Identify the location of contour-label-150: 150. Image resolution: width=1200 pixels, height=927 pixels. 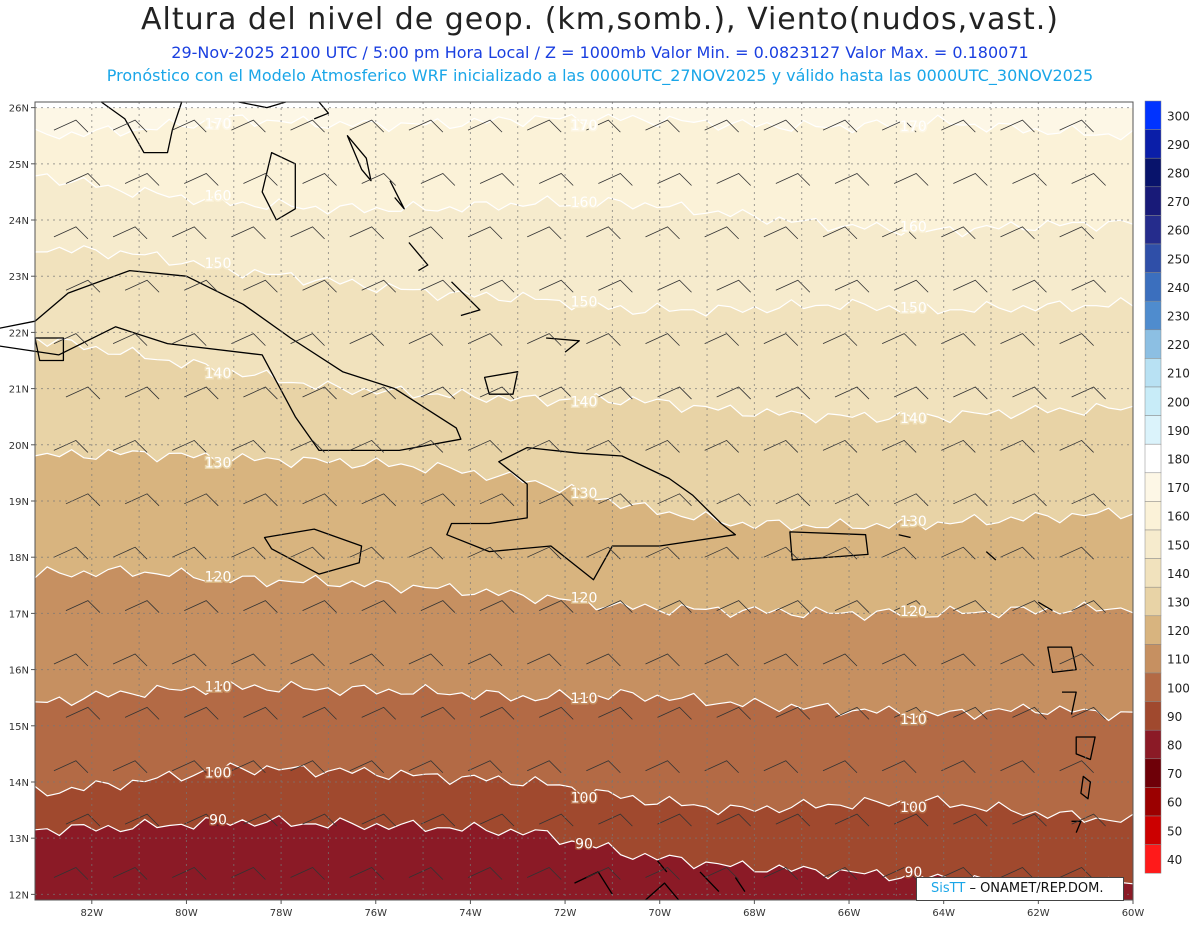
(913, 309).